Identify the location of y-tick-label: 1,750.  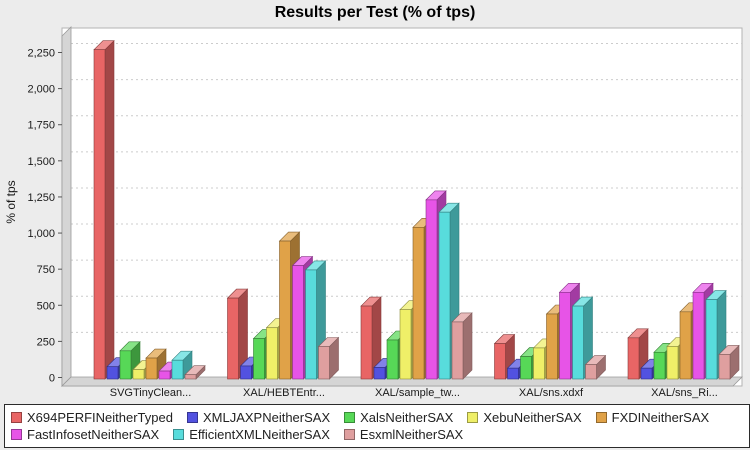
(41, 126).